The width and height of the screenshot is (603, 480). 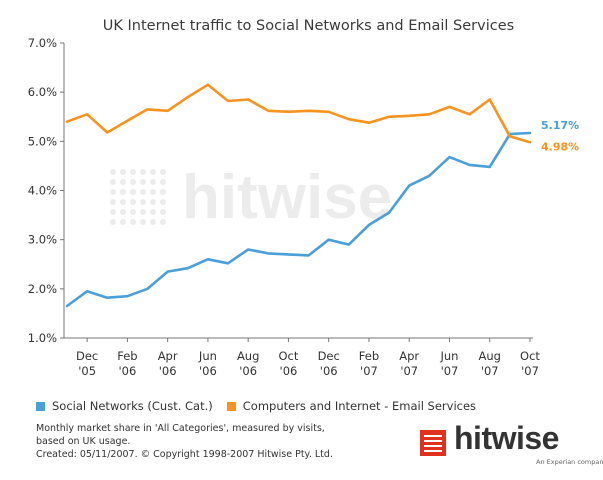 What do you see at coordinates (287, 197) in the screenshot?
I see `watermark-text: hitwise` at bounding box center [287, 197].